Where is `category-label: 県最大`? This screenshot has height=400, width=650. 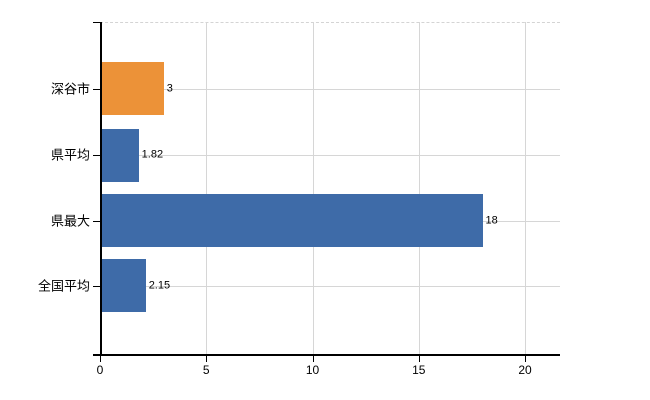
category-label: 県最大 is located at coordinates (70, 220).